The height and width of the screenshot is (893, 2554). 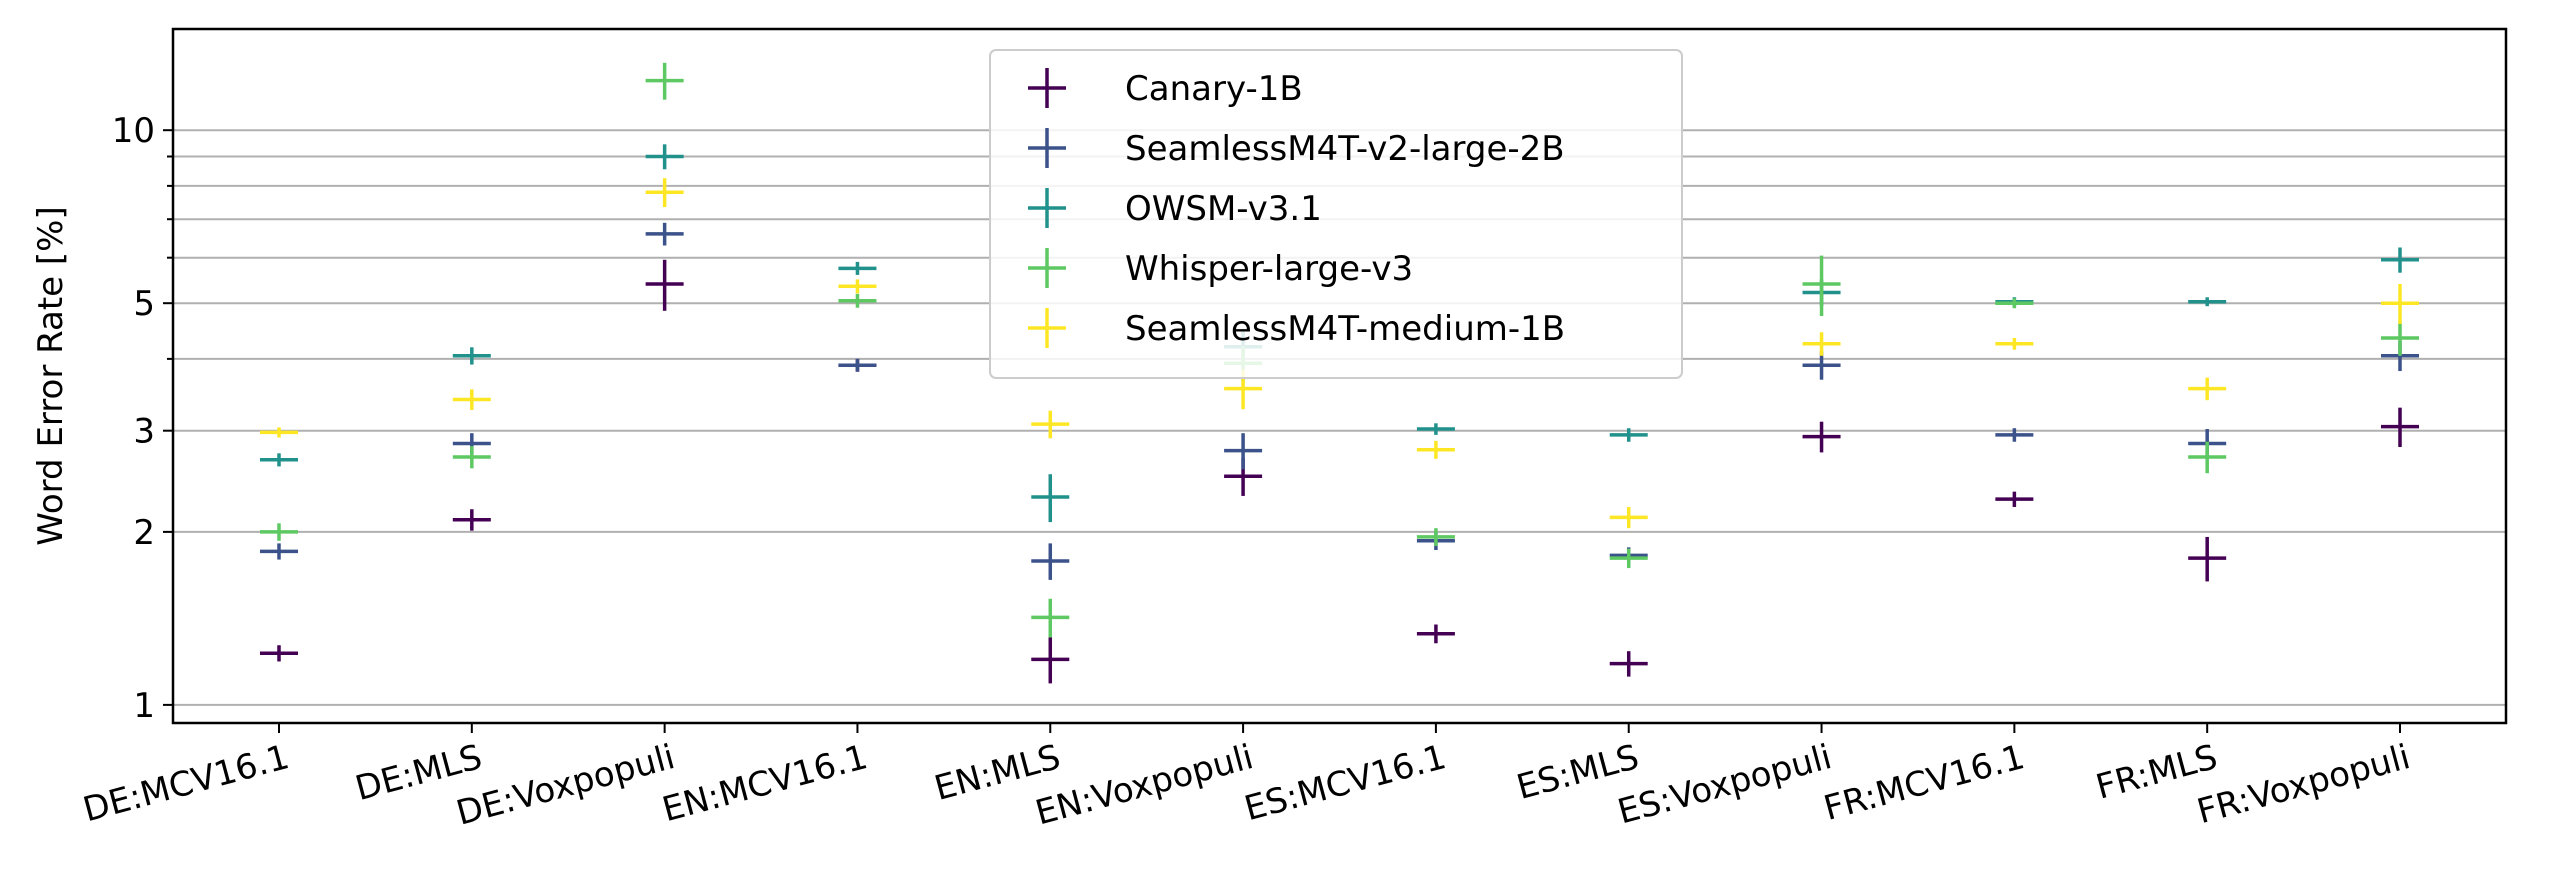 I want to click on y-tick-label-10: 10, so click(x=133, y=131).